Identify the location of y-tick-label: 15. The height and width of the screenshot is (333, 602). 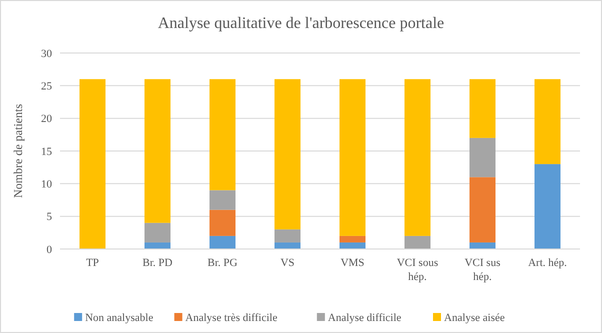
(46, 152).